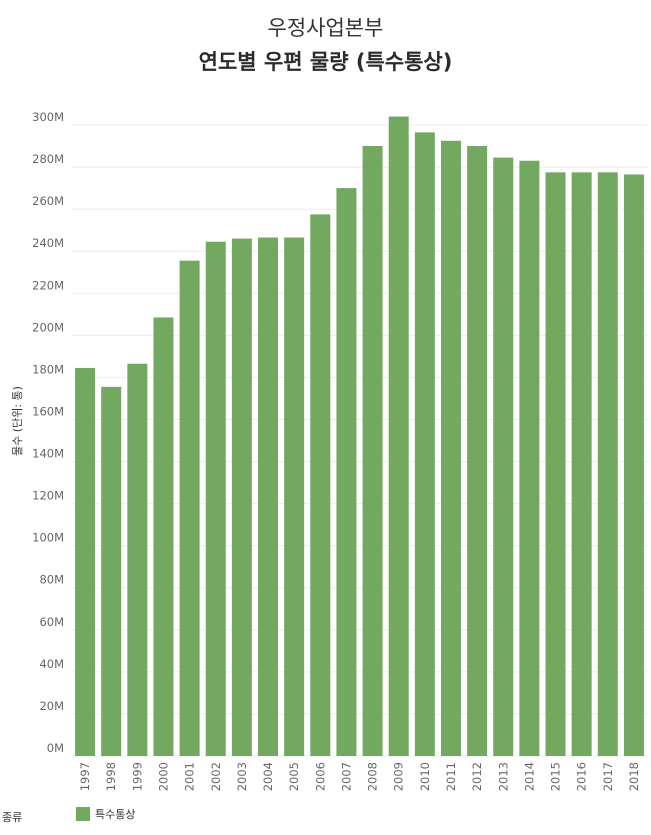 The width and height of the screenshot is (651, 835). What do you see at coordinates (294, 497) in the screenshot?
I see `bar-2005` at bounding box center [294, 497].